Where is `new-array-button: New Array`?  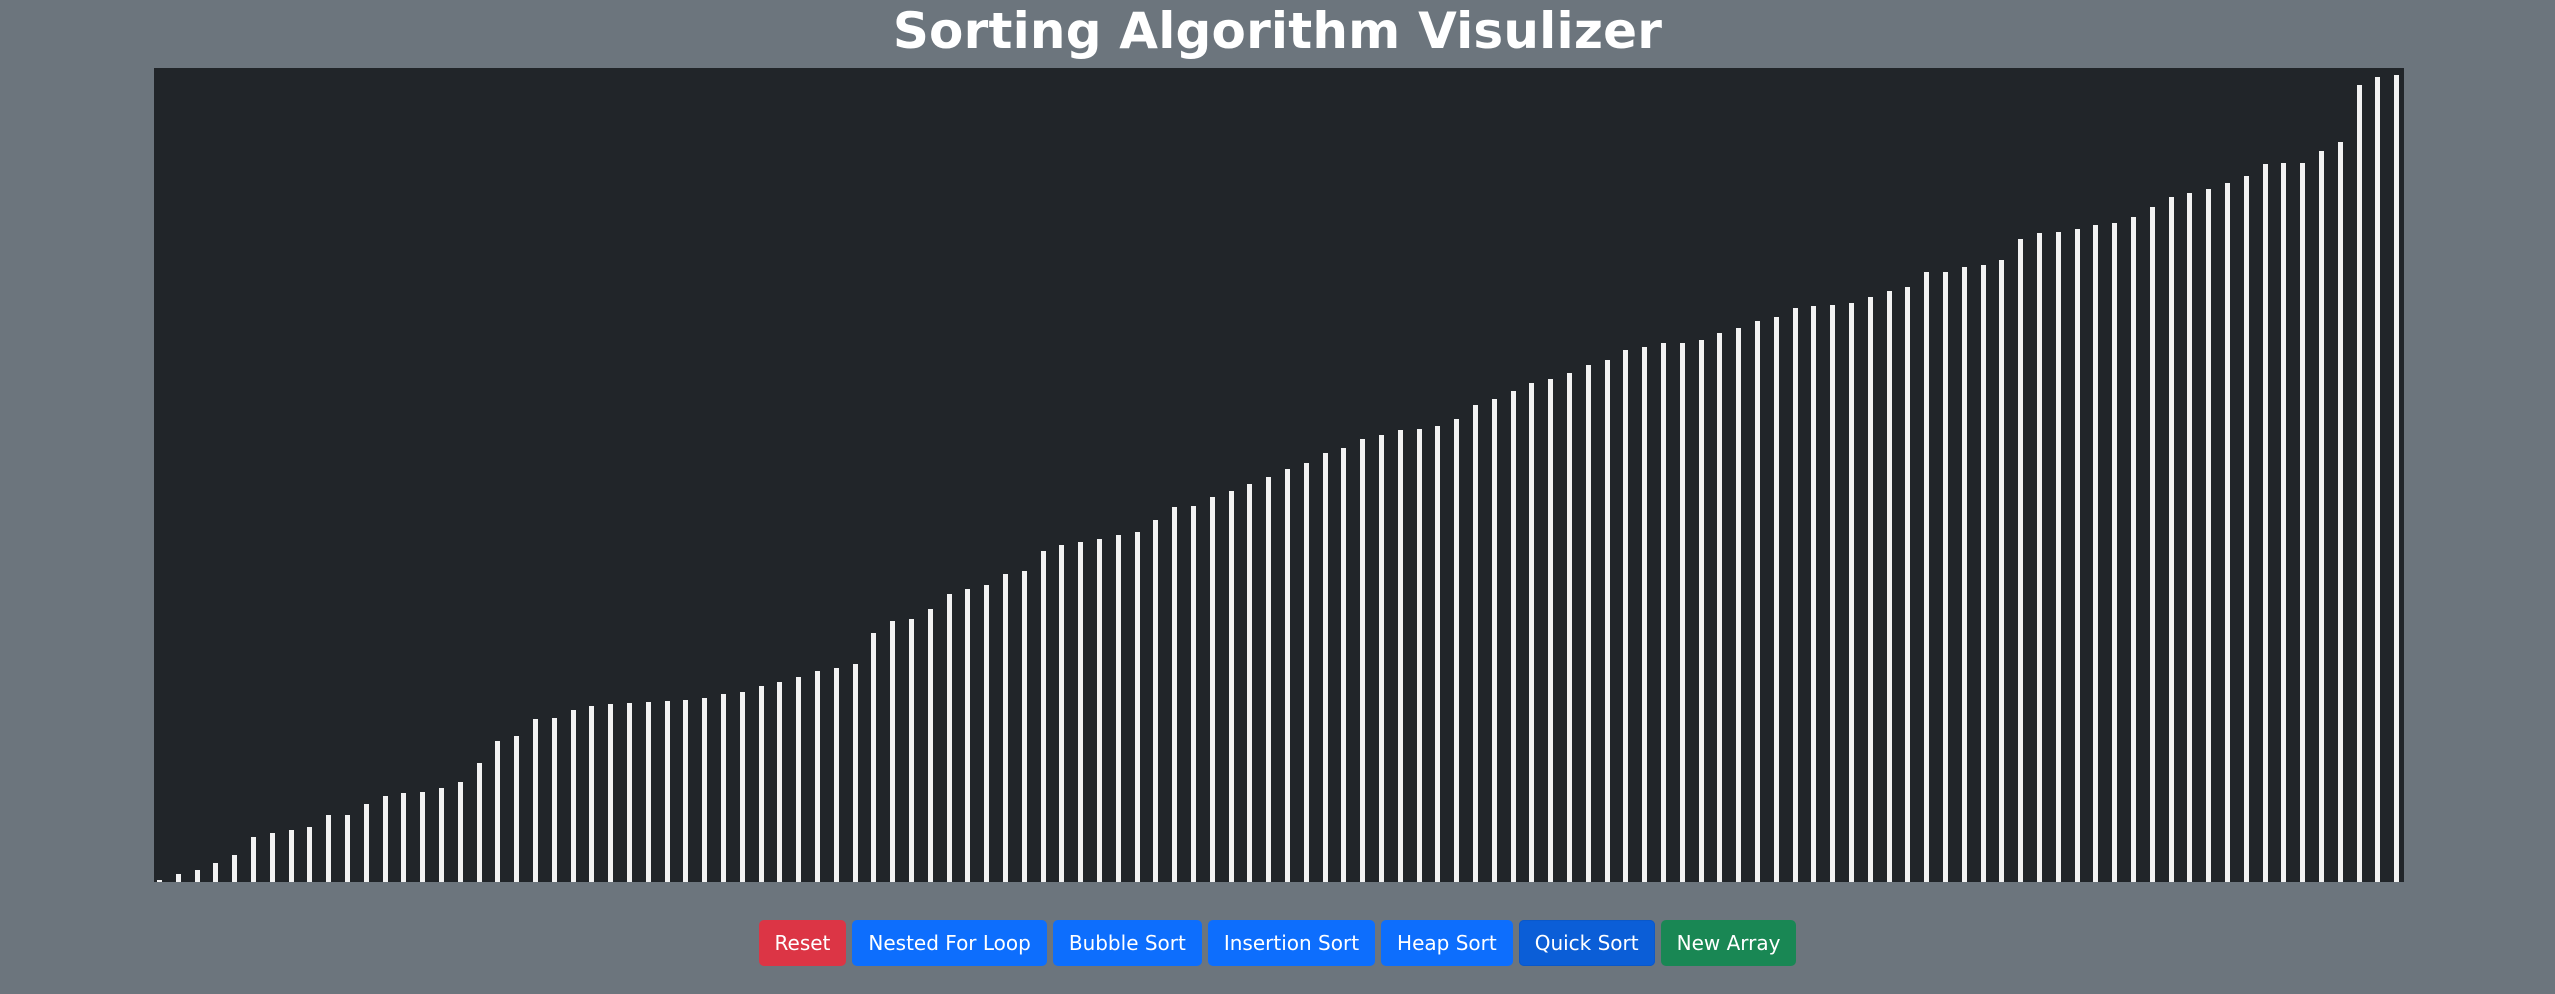
new-array-button: New Array is located at coordinates (1728, 942).